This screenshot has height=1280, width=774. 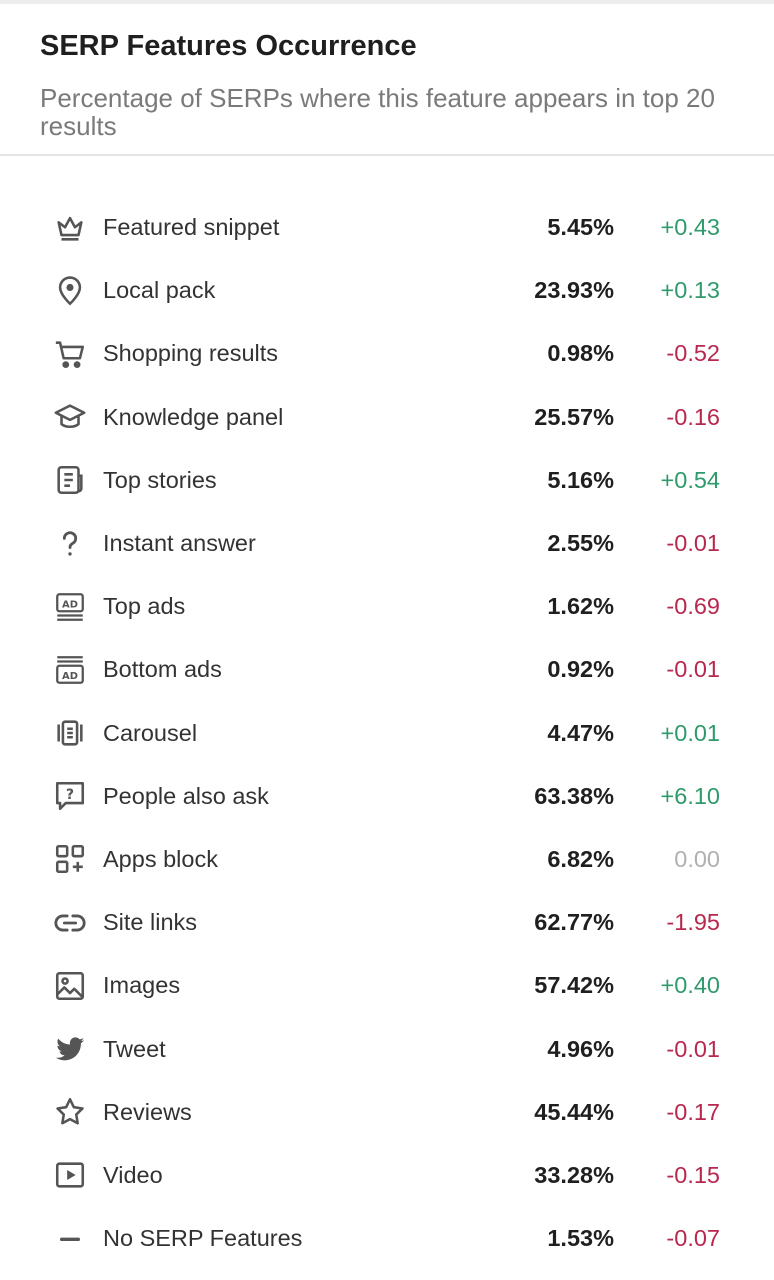 What do you see at coordinates (193, 416) in the screenshot?
I see `feature-label: Knowledge panel` at bounding box center [193, 416].